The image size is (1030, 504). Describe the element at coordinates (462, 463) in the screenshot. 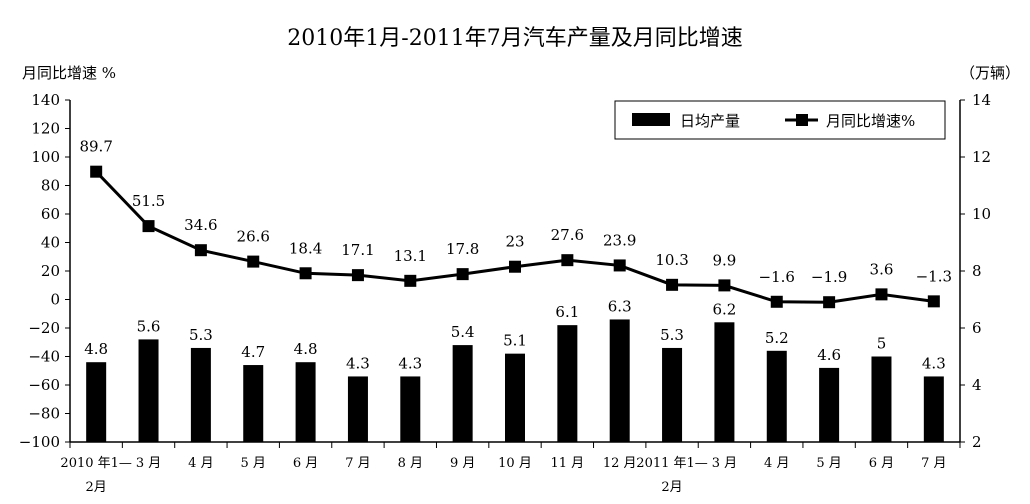

I see `x-tick-label: 9 月` at that location.